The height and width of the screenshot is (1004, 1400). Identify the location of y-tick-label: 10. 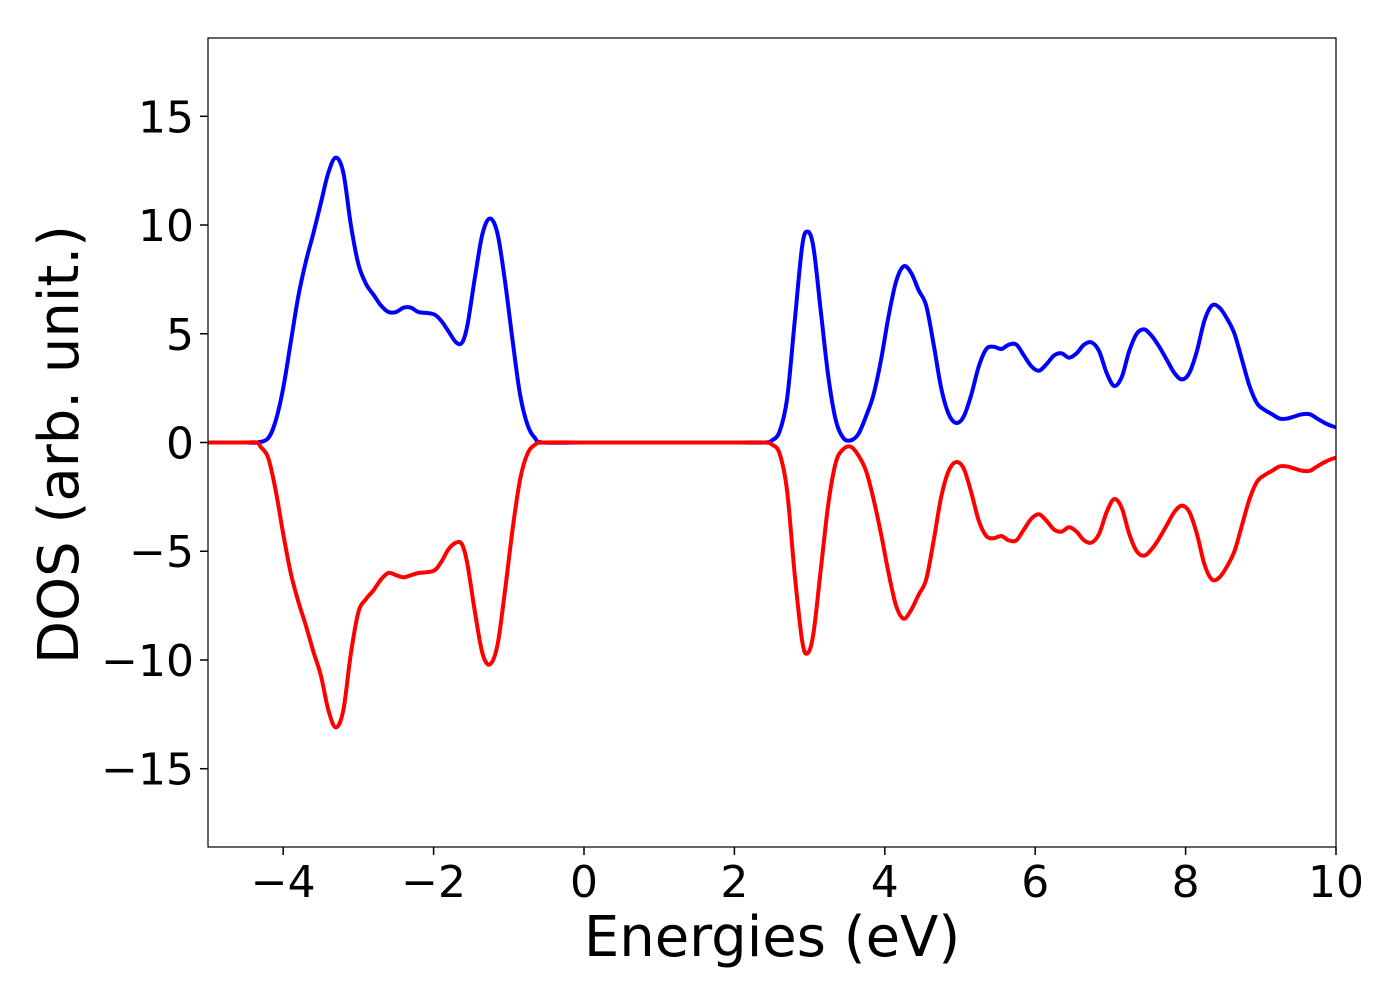
(166, 226).